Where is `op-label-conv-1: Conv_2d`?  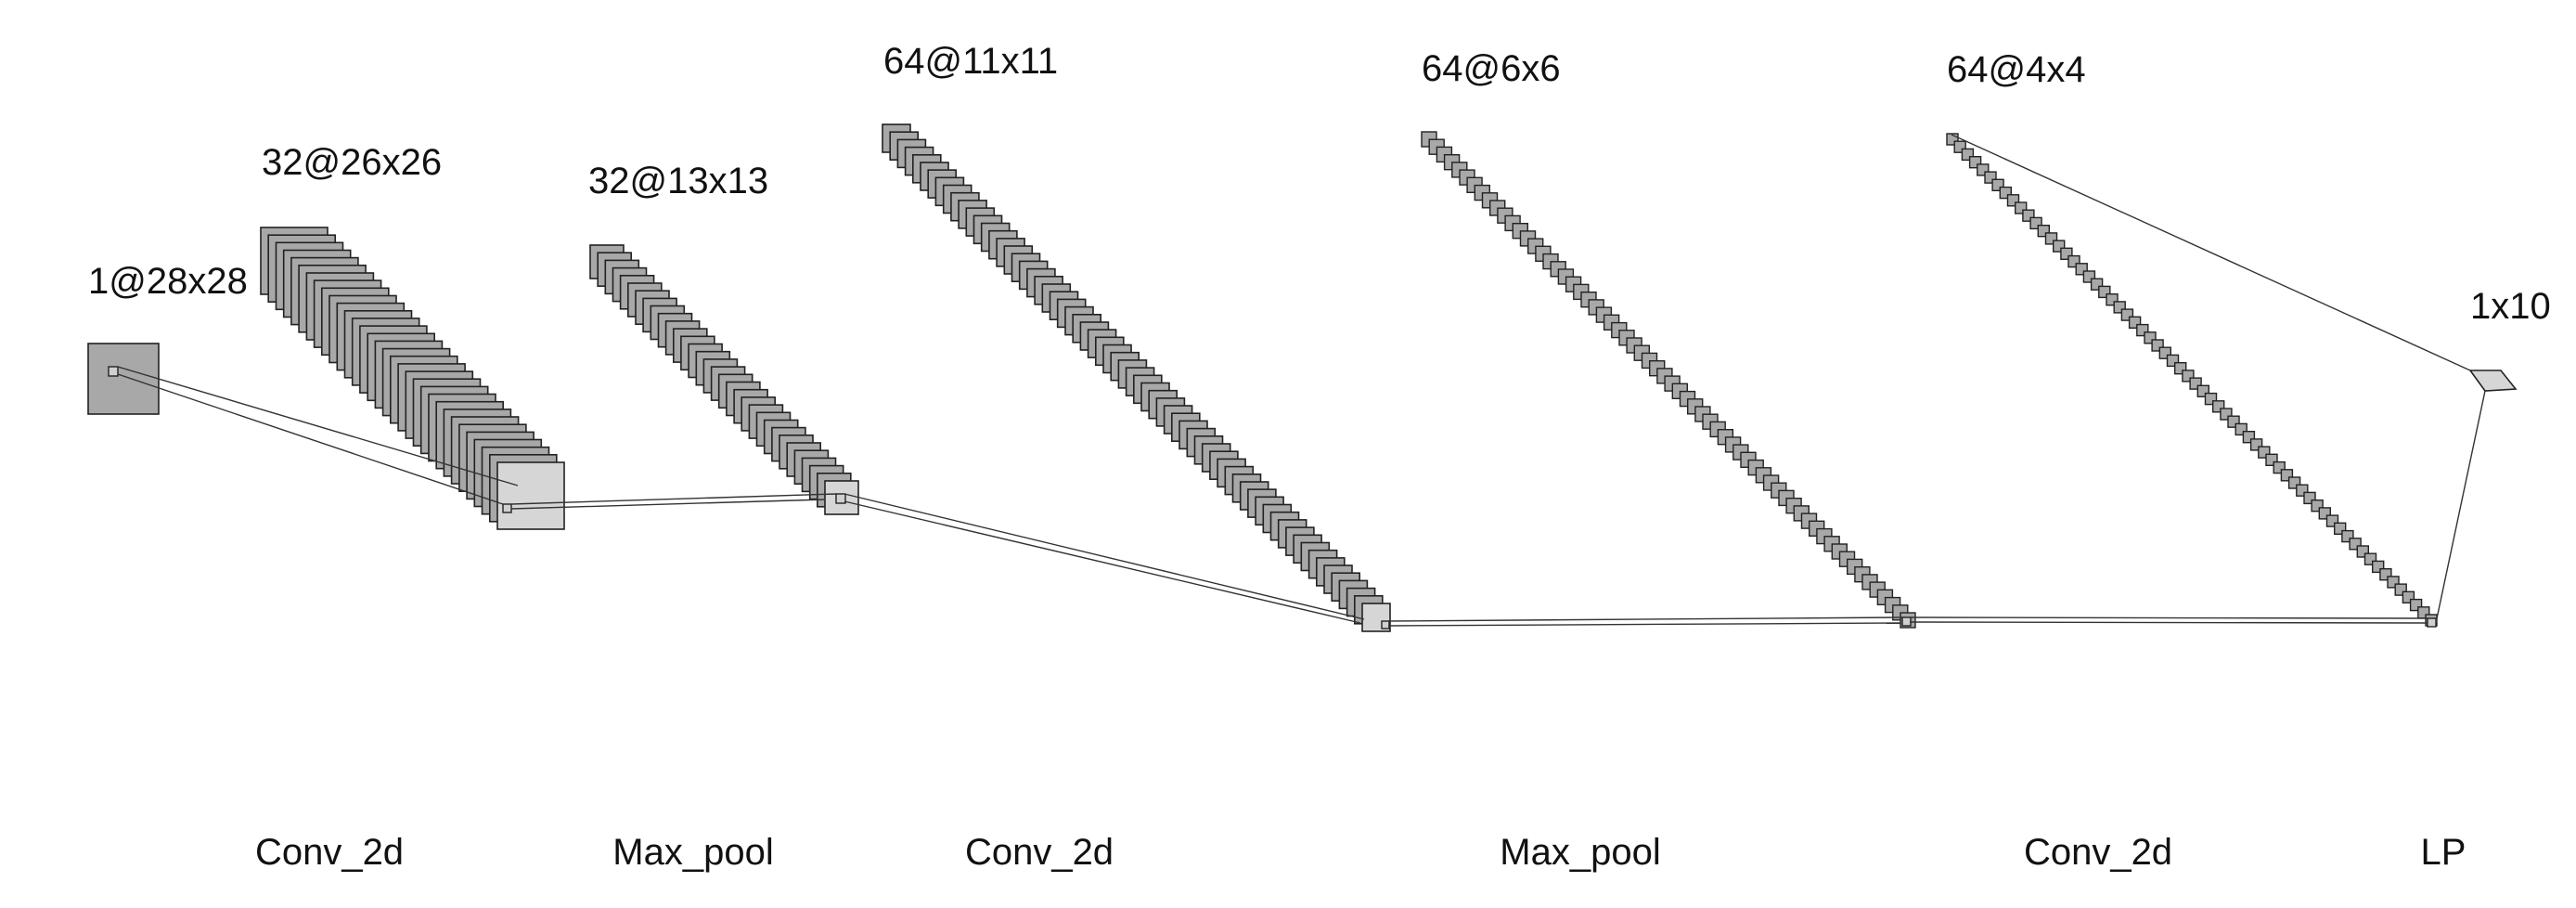 op-label-conv-1: Conv_2d is located at coordinates (329, 853).